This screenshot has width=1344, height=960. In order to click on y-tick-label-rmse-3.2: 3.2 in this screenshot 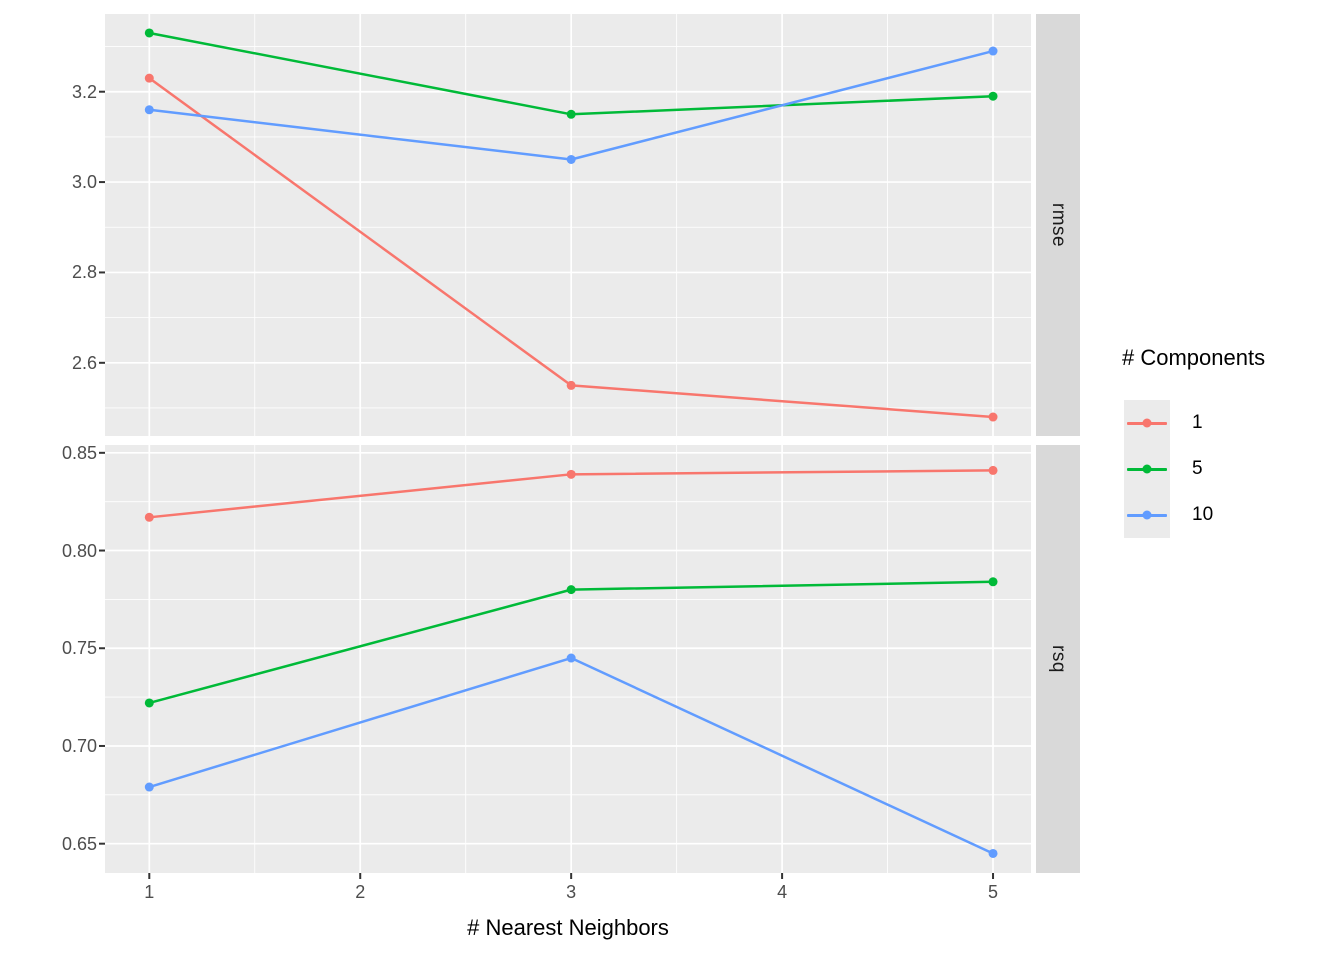, I will do `click(84, 91)`.